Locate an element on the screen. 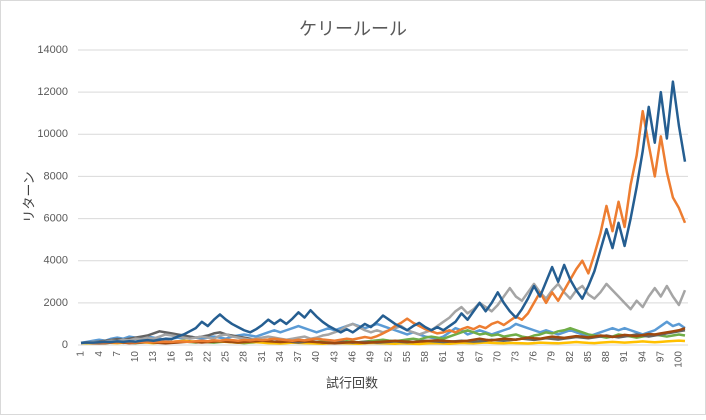 The width and height of the screenshot is (706, 420). x-tick-label: 85 is located at coordinates (588, 357).